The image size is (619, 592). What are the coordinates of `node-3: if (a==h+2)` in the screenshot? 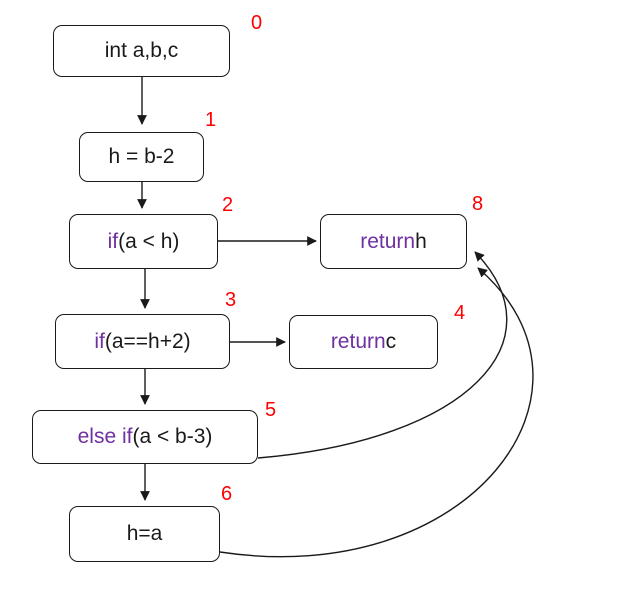 It's located at (142, 341).